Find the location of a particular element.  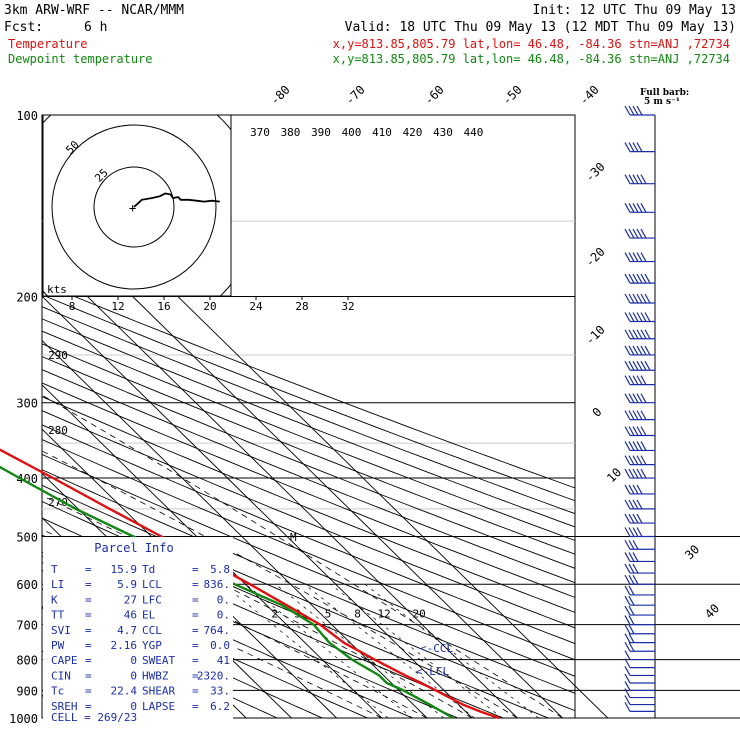

parcel-value-K: 27 is located at coordinates (130, 599).